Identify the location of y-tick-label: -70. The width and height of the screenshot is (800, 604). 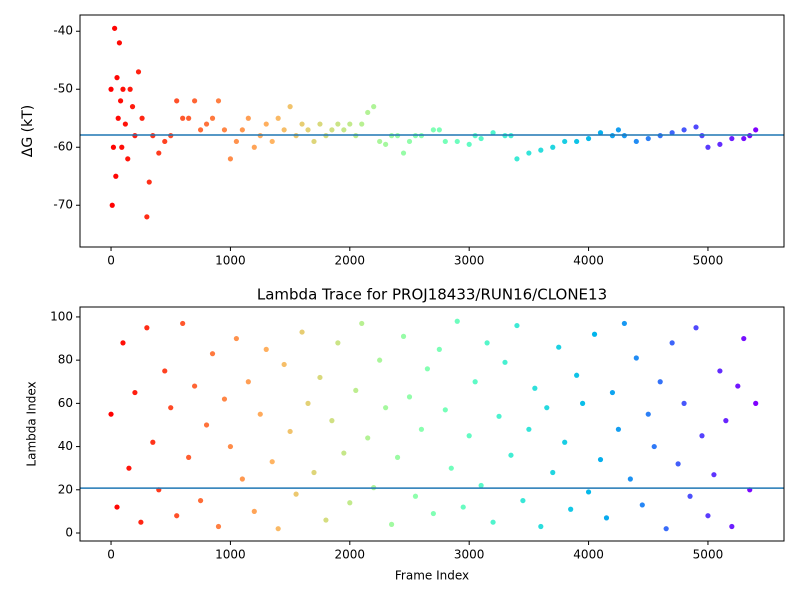
(63, 205).